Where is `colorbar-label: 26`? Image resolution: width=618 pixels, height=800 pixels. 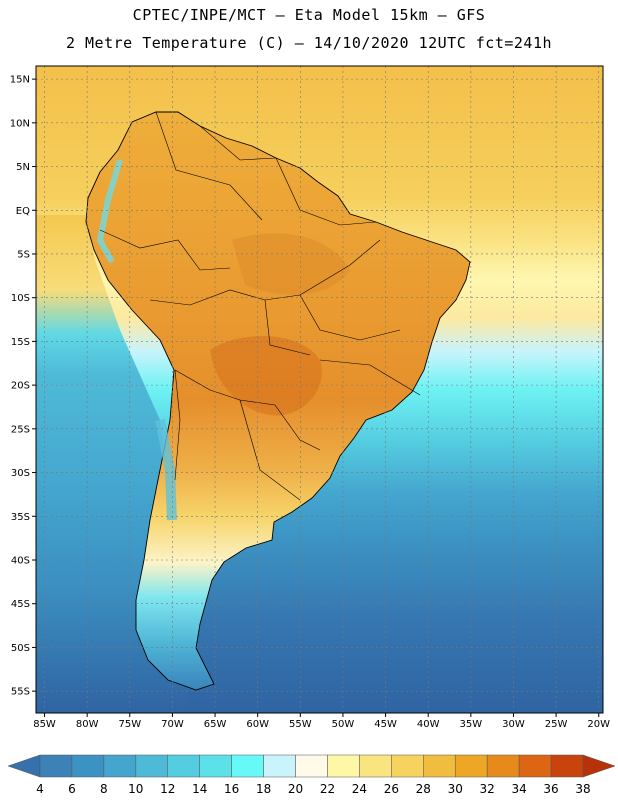 colorbar-label: 26 is located at coordinates (391, 789).